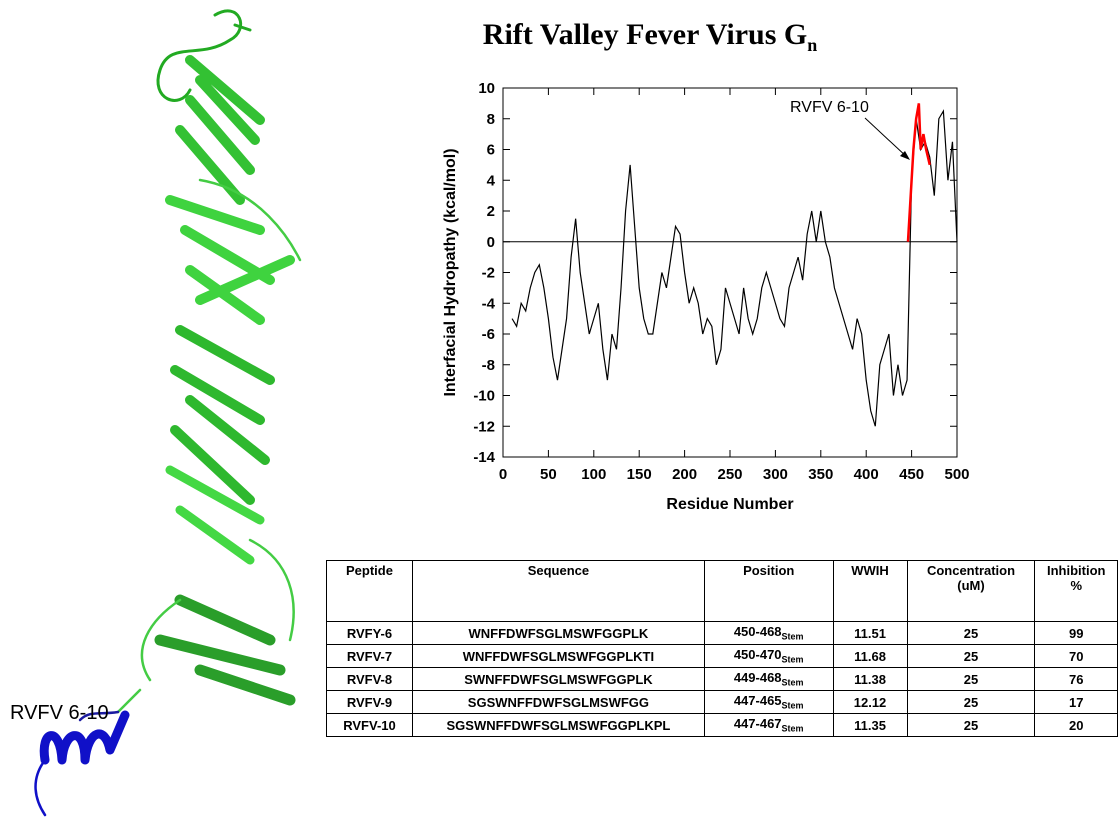  I want to click on table-cell: 99, so click(1076, 633).